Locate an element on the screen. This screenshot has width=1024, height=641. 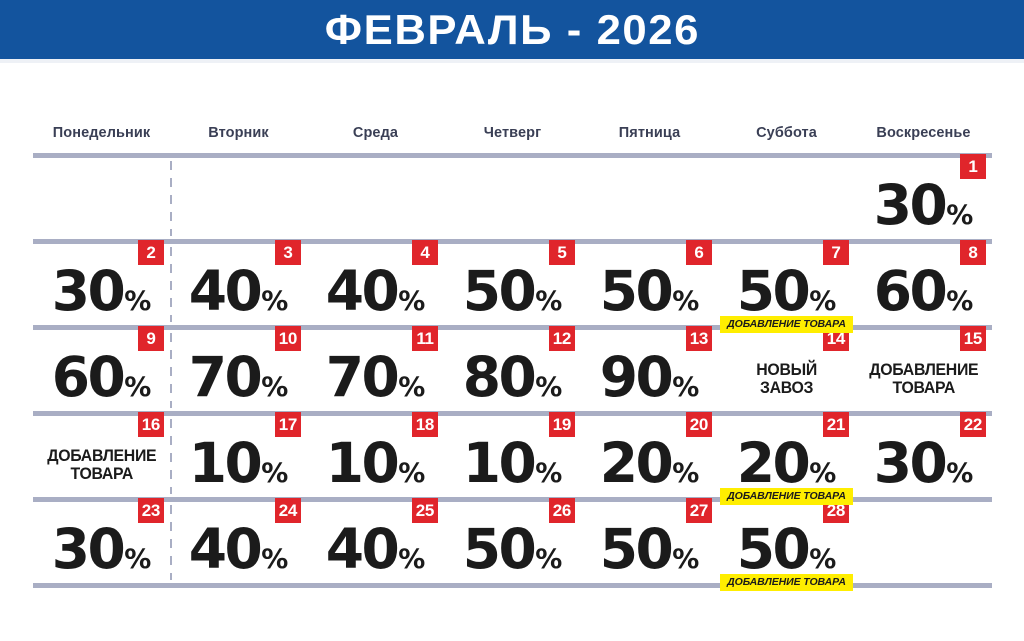
day-number-badge: 20 is located at coordinates (698, 424).